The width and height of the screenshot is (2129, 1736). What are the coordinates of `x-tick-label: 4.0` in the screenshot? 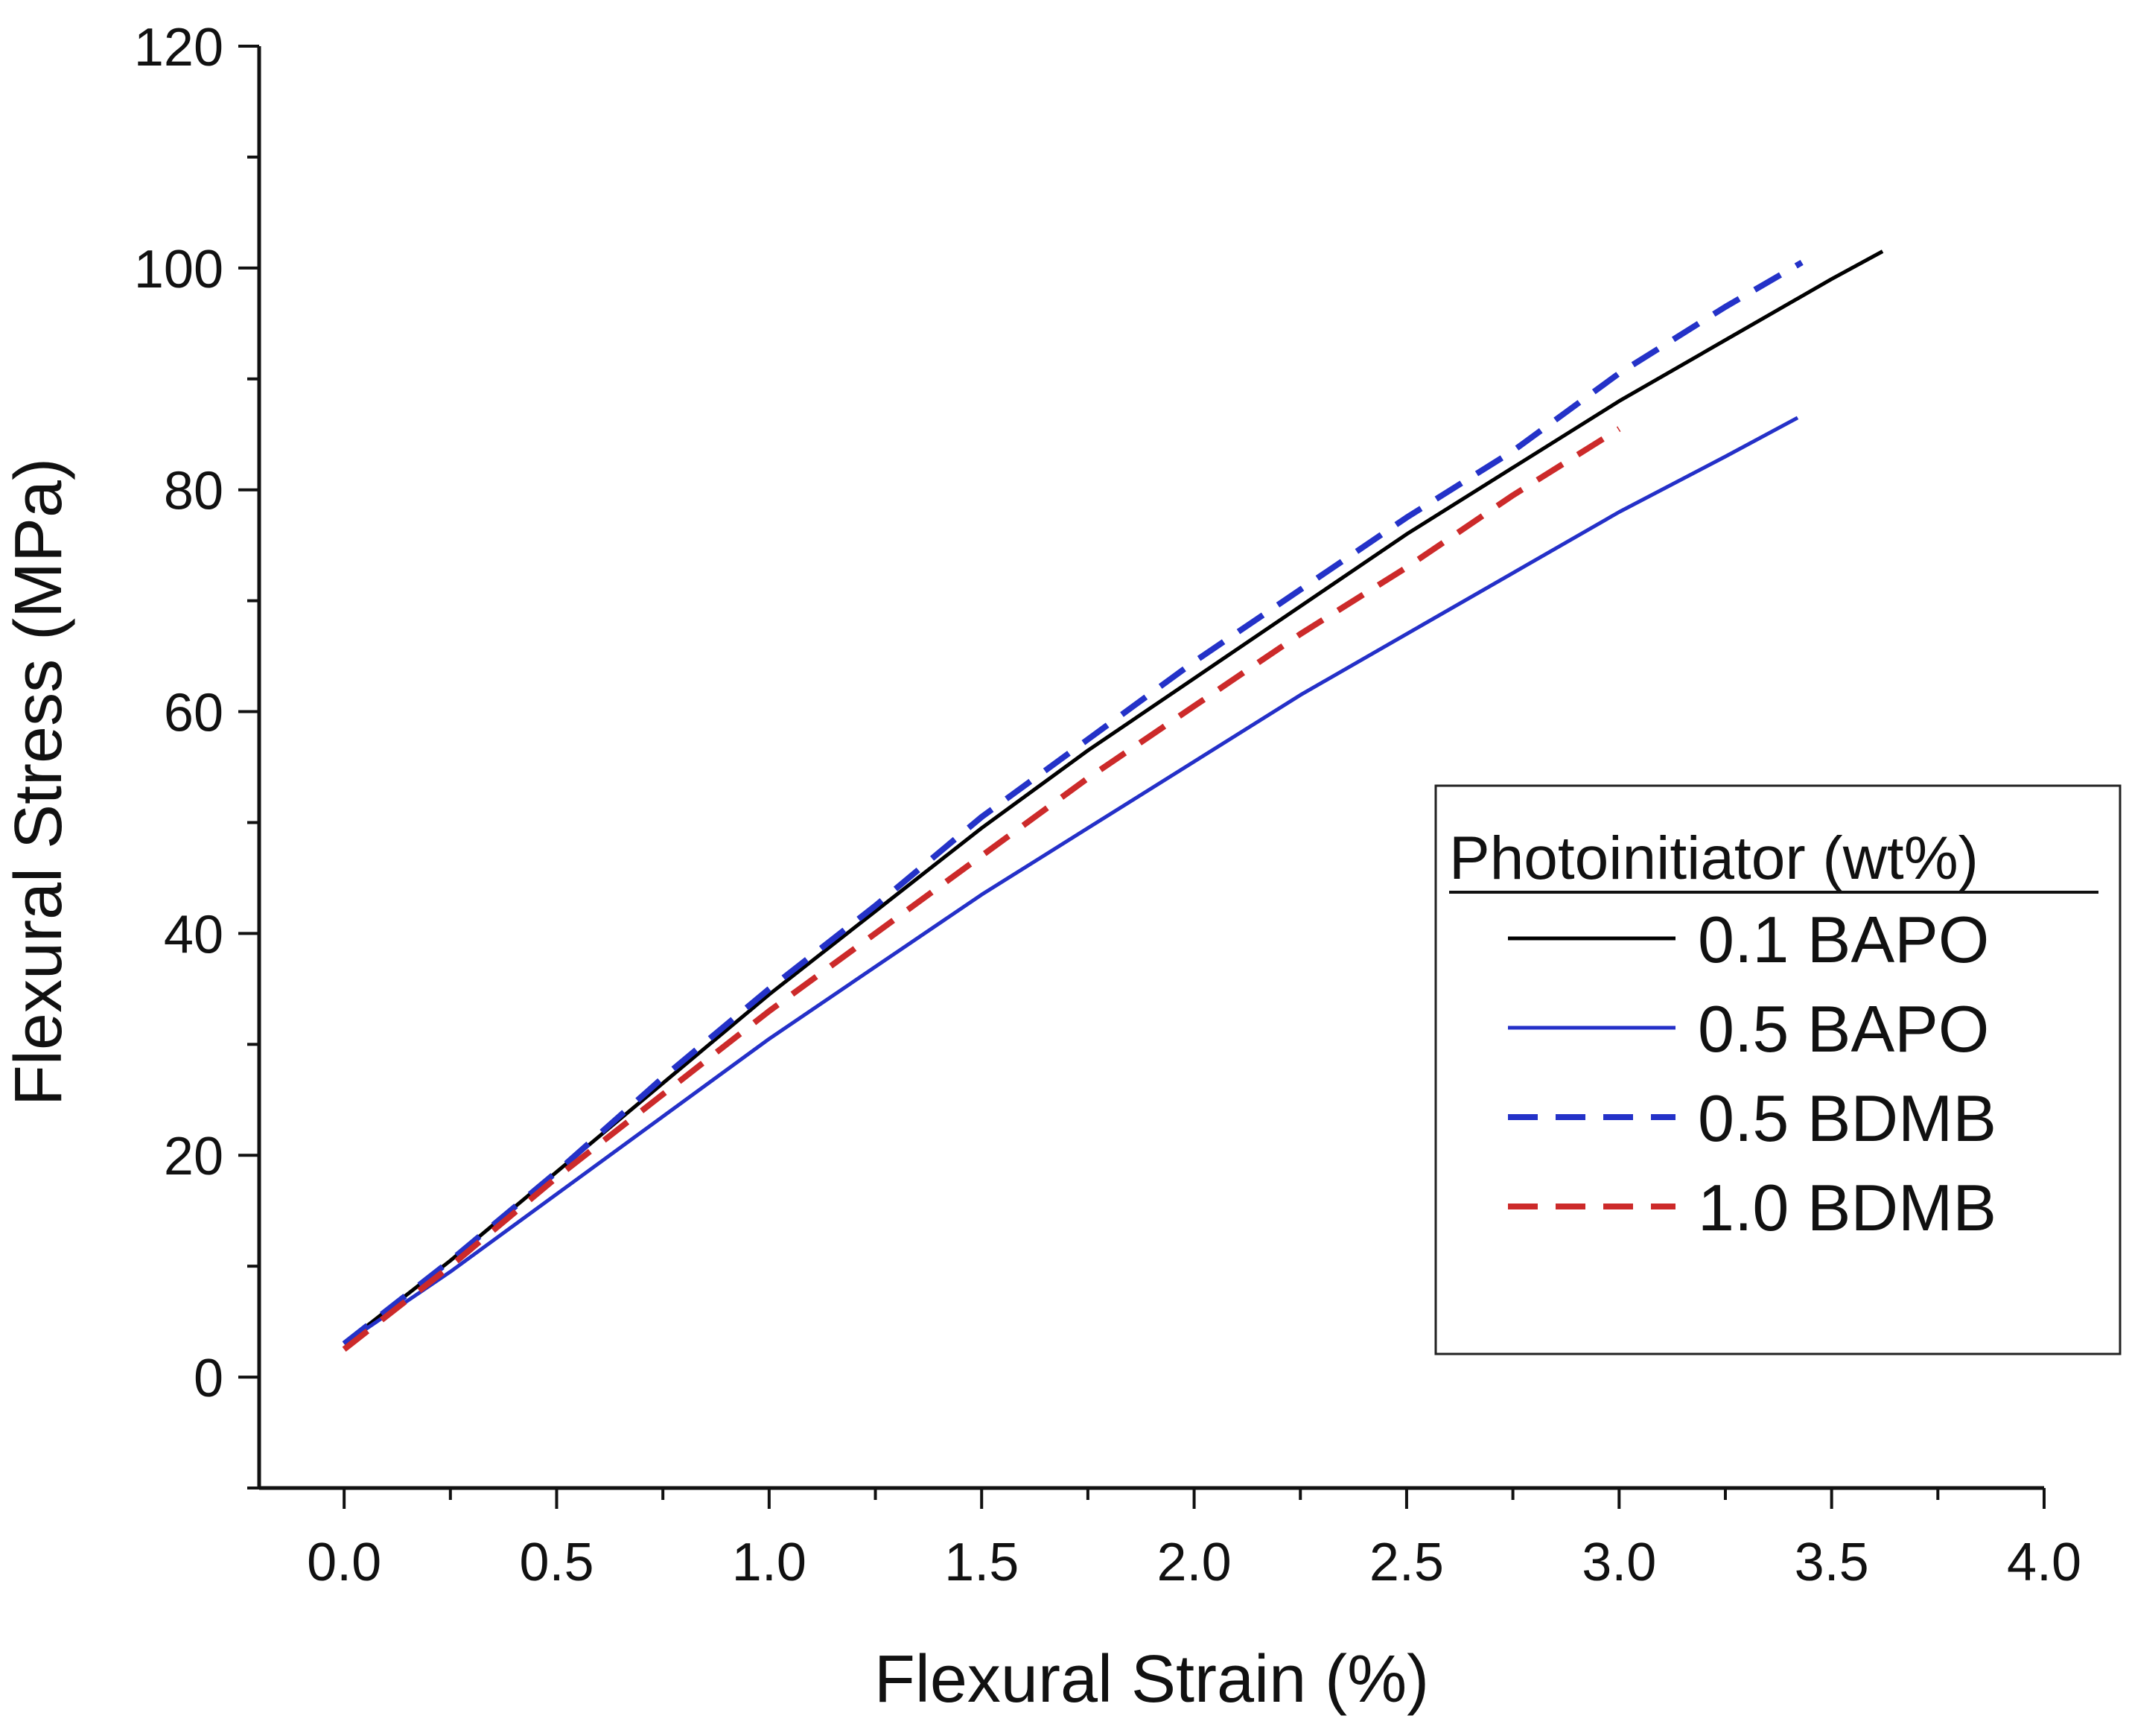 It's located at (2044, 1562).